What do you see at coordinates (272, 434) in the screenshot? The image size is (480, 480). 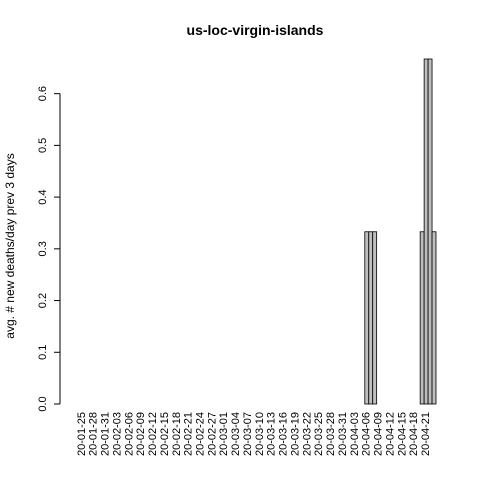 I see `x-tick-label: 20-03-13` at bounding box center [272, 434].